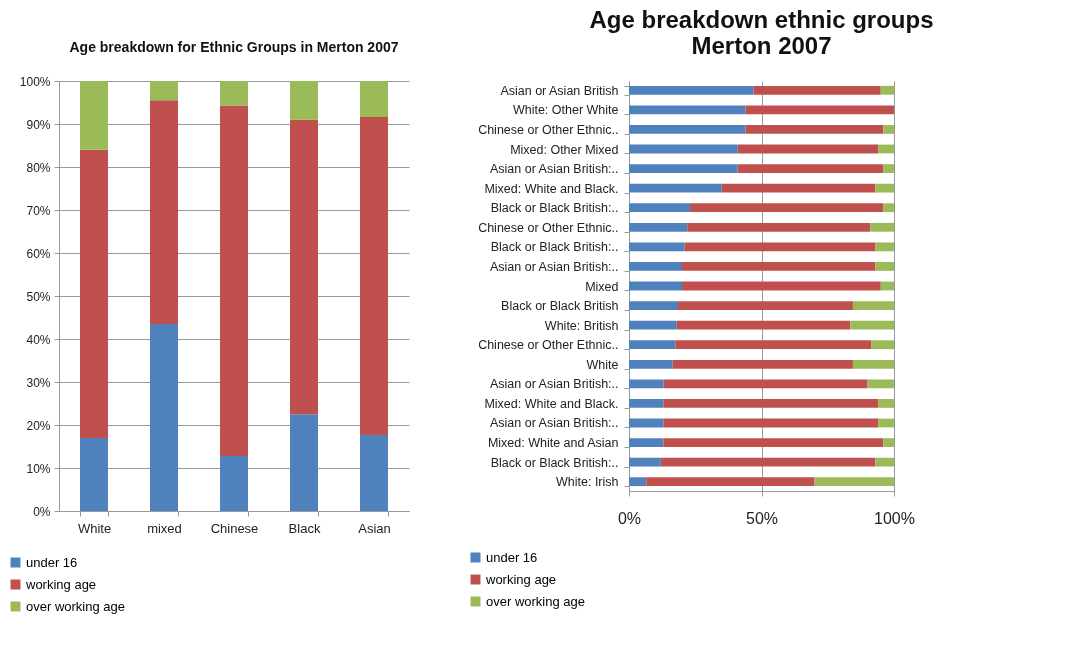 The height and width of the screenshot is (648, 1068). I want to click on chart-title: Age breakdown for Ethnic Groups in Merton 2007, so click(234, 47).